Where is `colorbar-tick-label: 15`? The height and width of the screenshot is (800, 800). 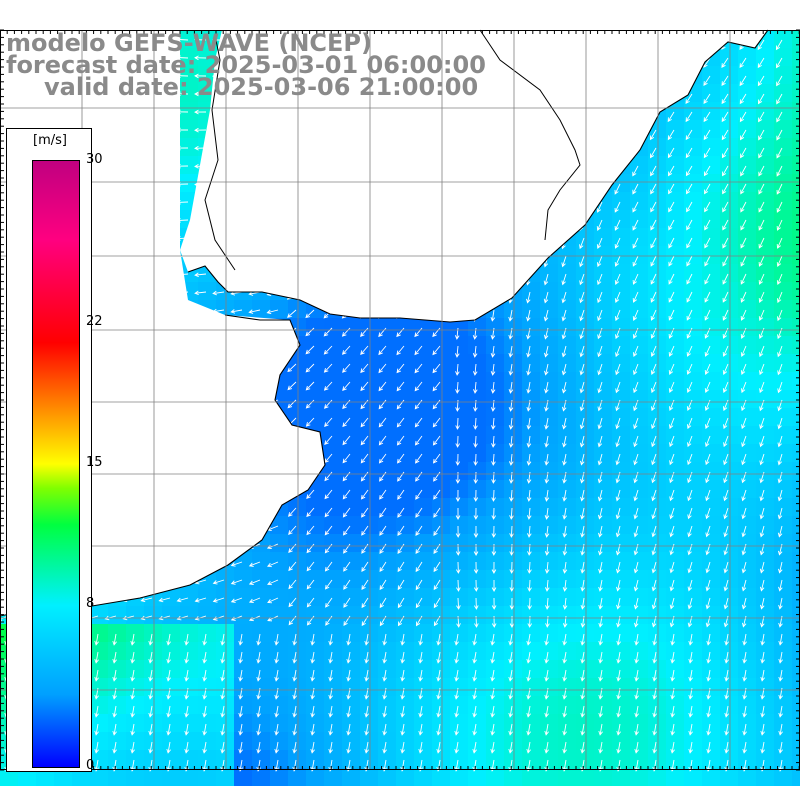
colorbar-tick-label: 15 is located at coordinates (94, 462).